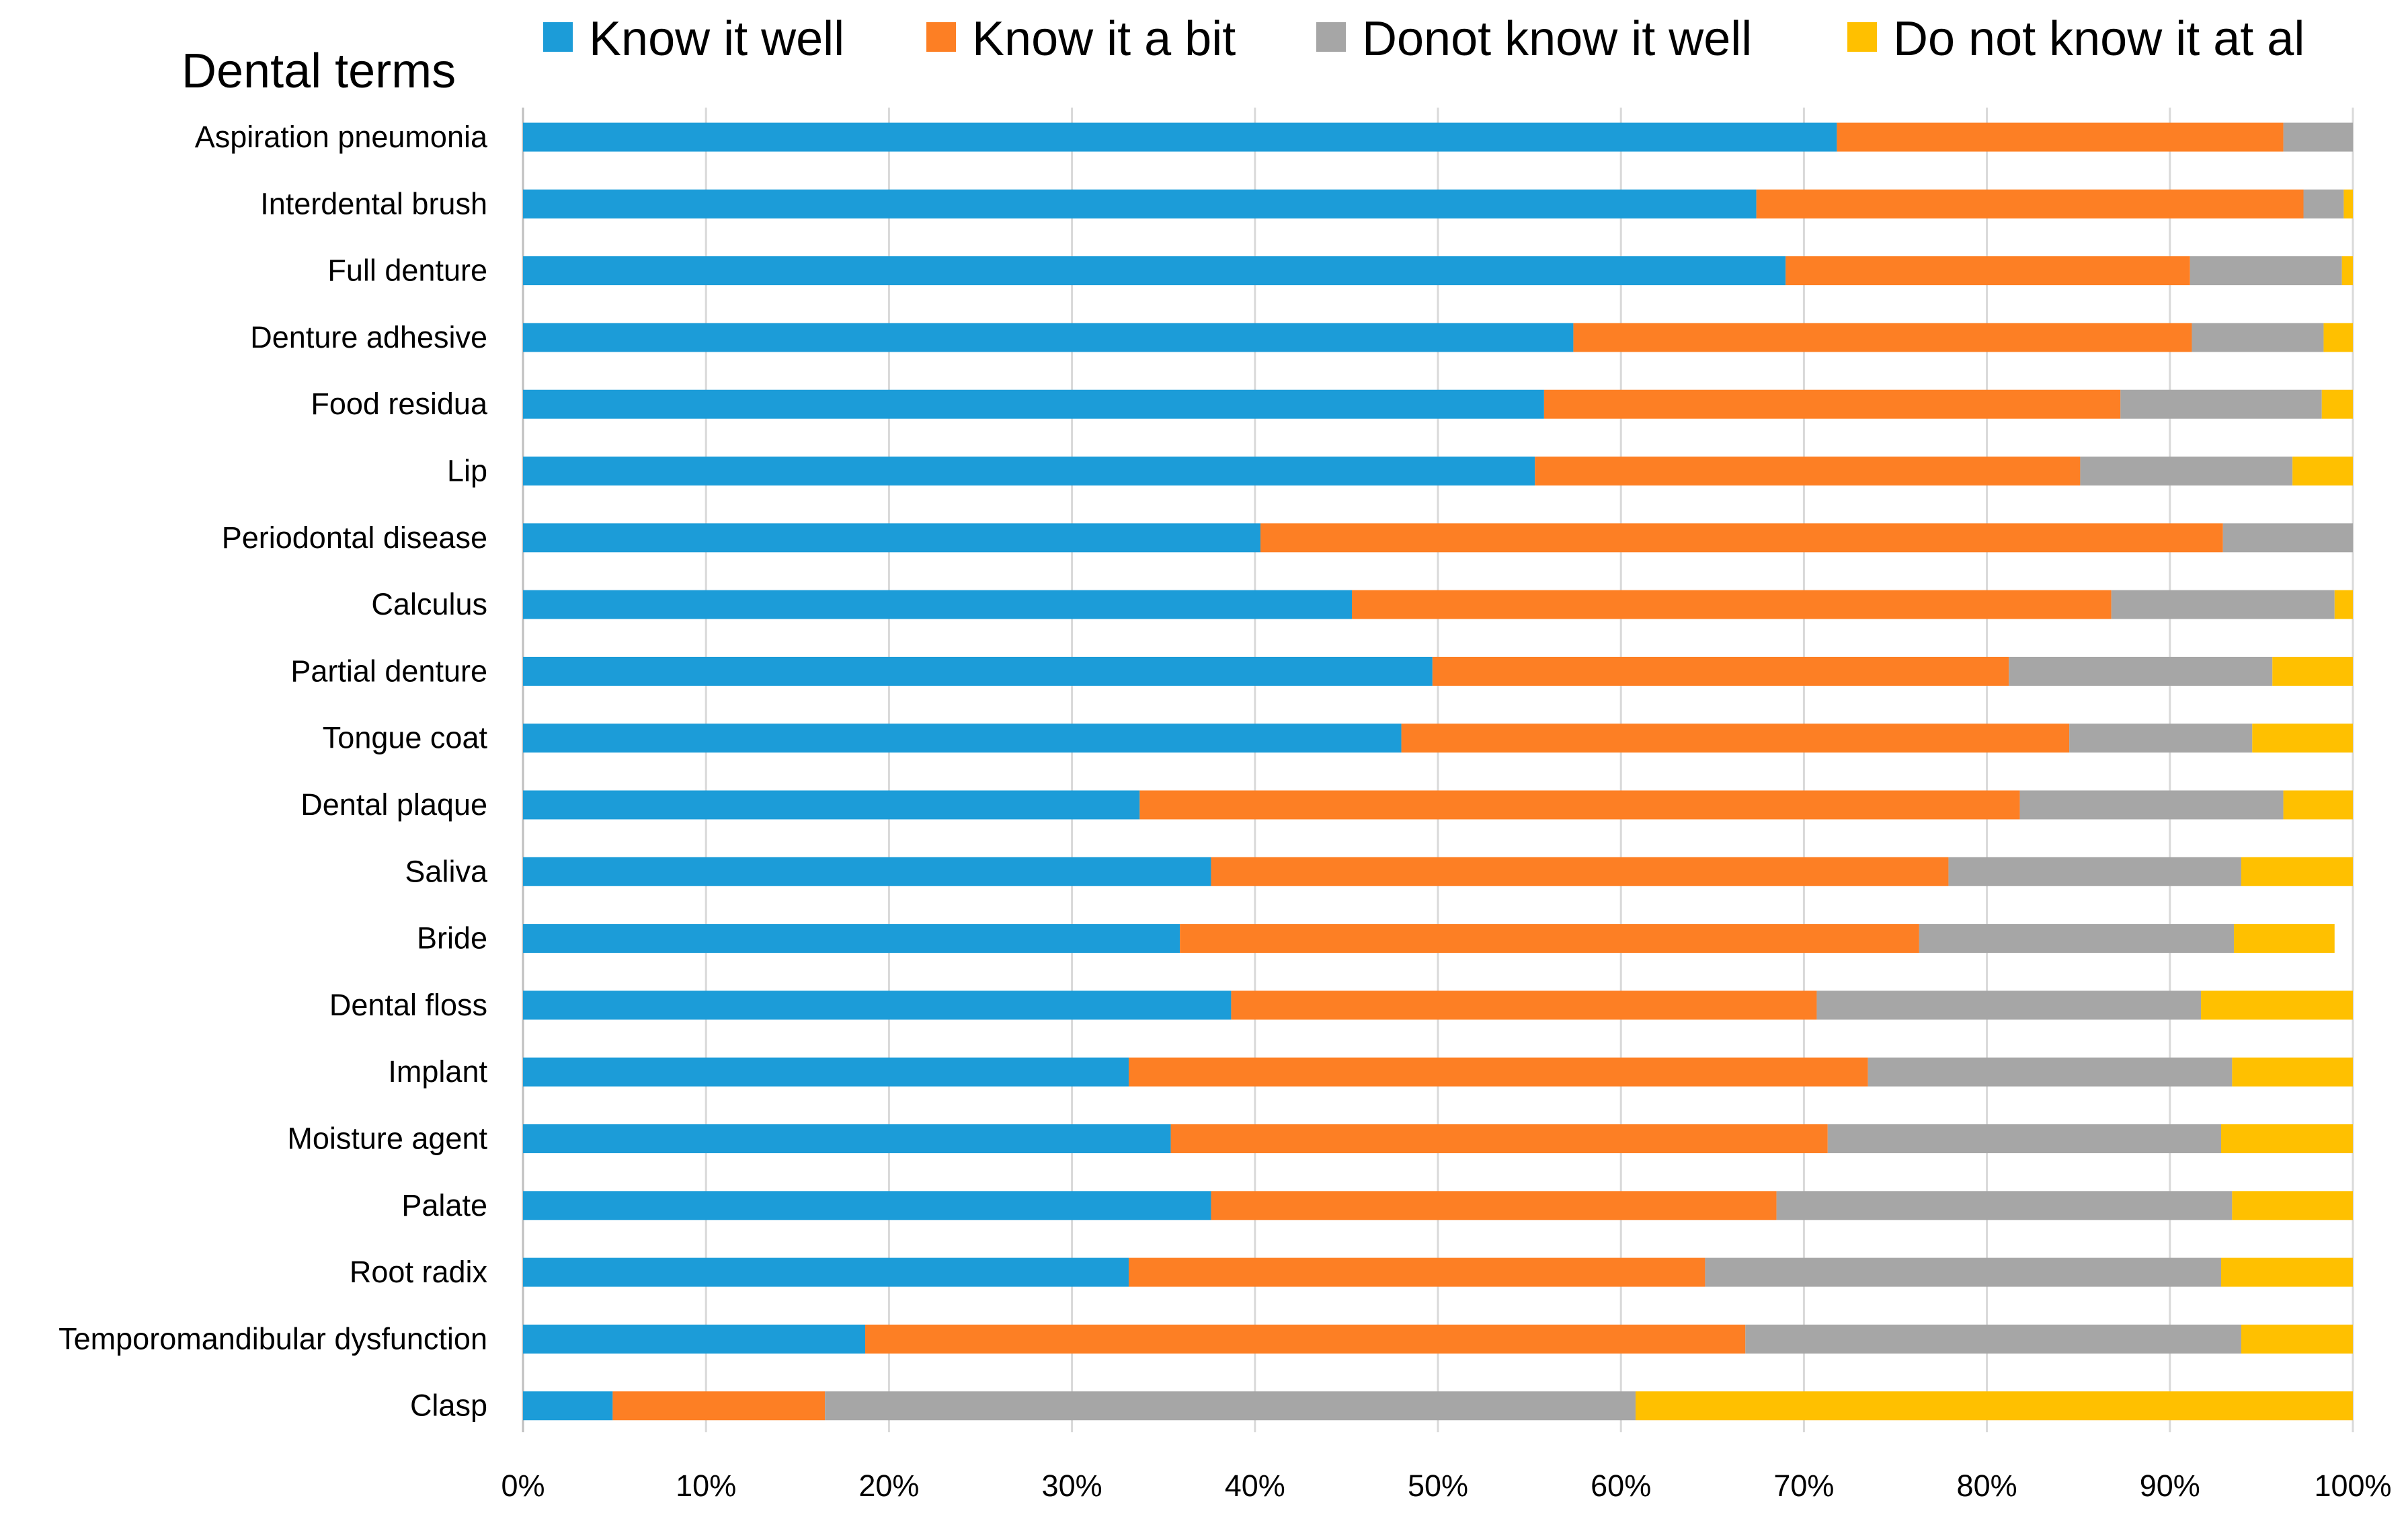  I want to click on legend-label: Know it well, so click(716, 39).